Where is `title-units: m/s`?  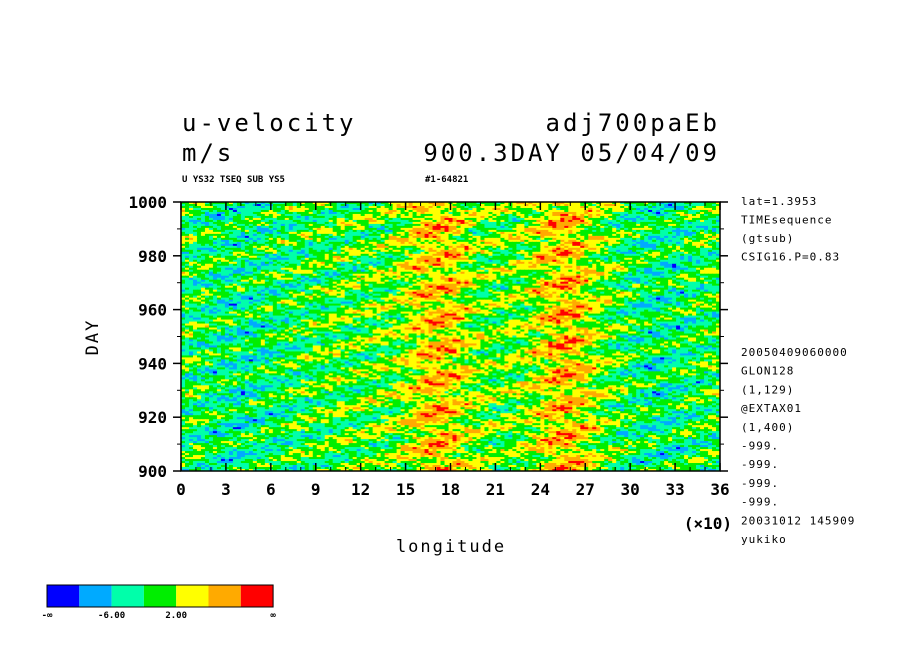 title-units: m/s is located at coordinates (208, 153).